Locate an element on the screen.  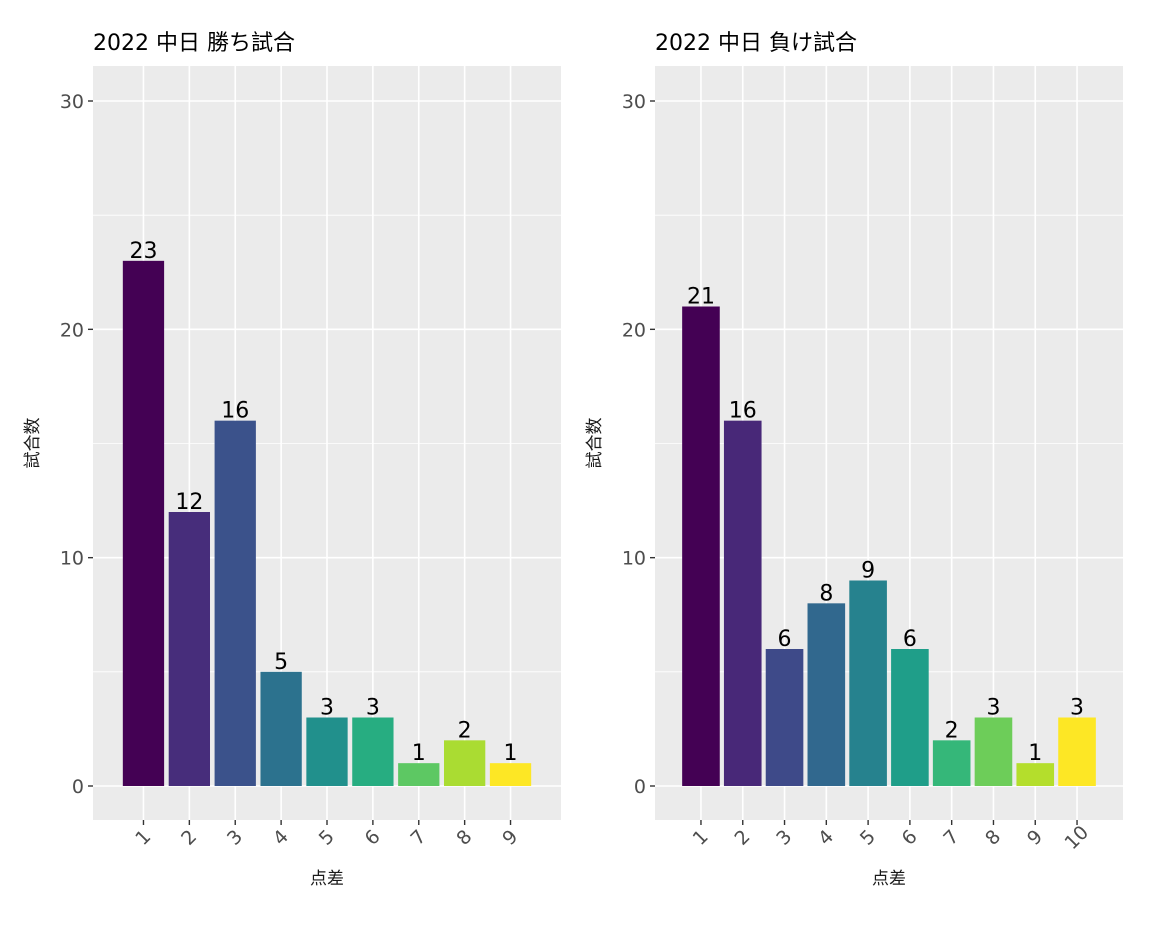
data-label-7: 1 is located at coordinates (419, 753).